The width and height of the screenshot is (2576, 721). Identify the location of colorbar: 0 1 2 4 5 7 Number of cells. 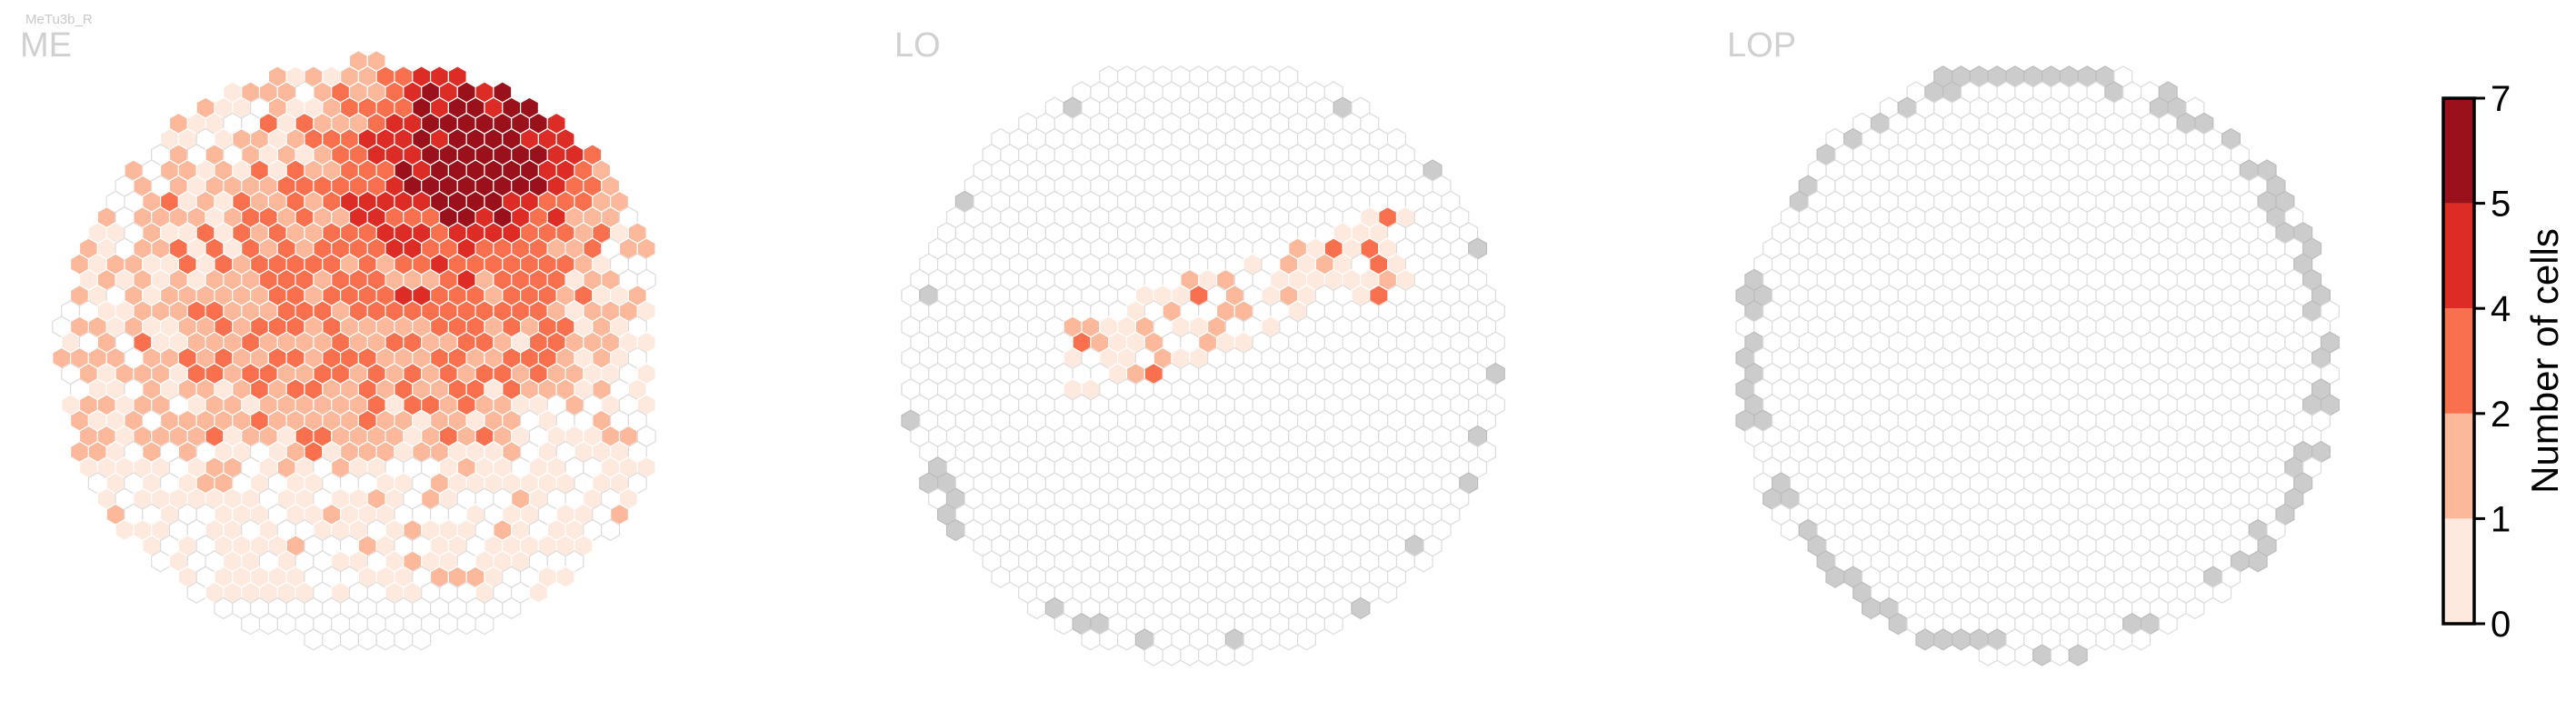
(2503, 362).